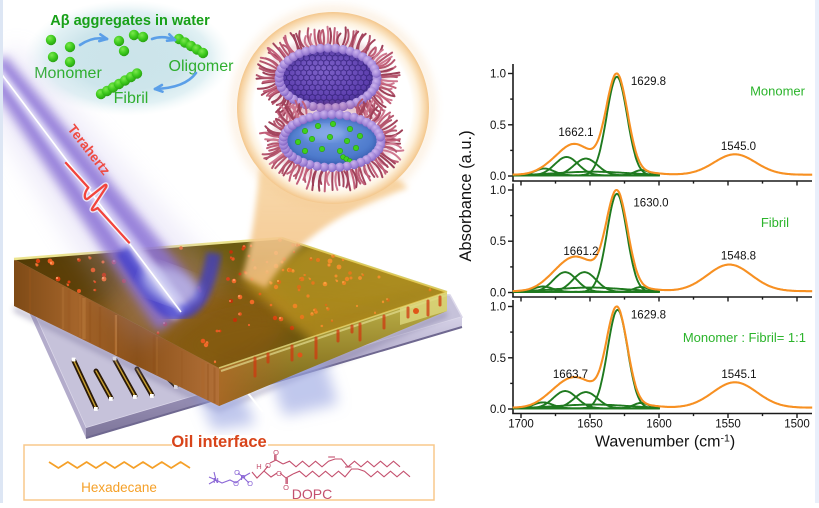 This screenshot has width=819, height=508. Describe the element at coordinates (258, 466) in the screenshot. I see `svg-text: H` at that location.